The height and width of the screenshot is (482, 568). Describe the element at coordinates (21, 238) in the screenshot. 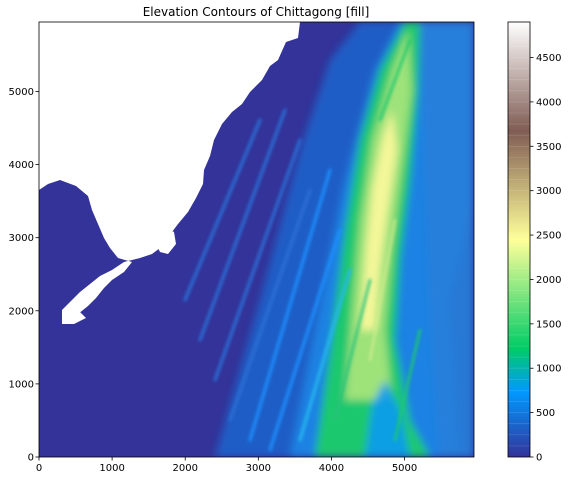

I see `y-tick-label: 3000` at that location.